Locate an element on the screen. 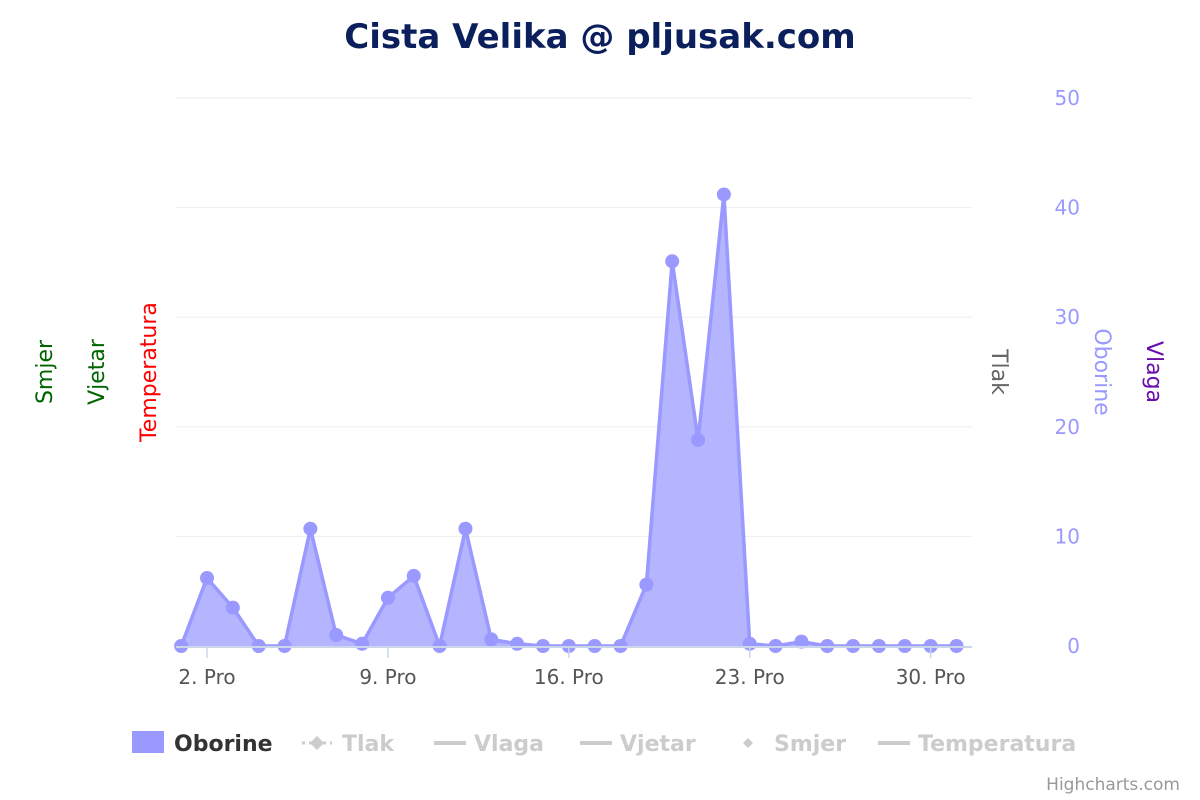 Image resolution: width=1200 pixels, height=800 pixels. y-axis-oborine: 0 10 20 30 40 50 is located at coordinates (1067, 372).